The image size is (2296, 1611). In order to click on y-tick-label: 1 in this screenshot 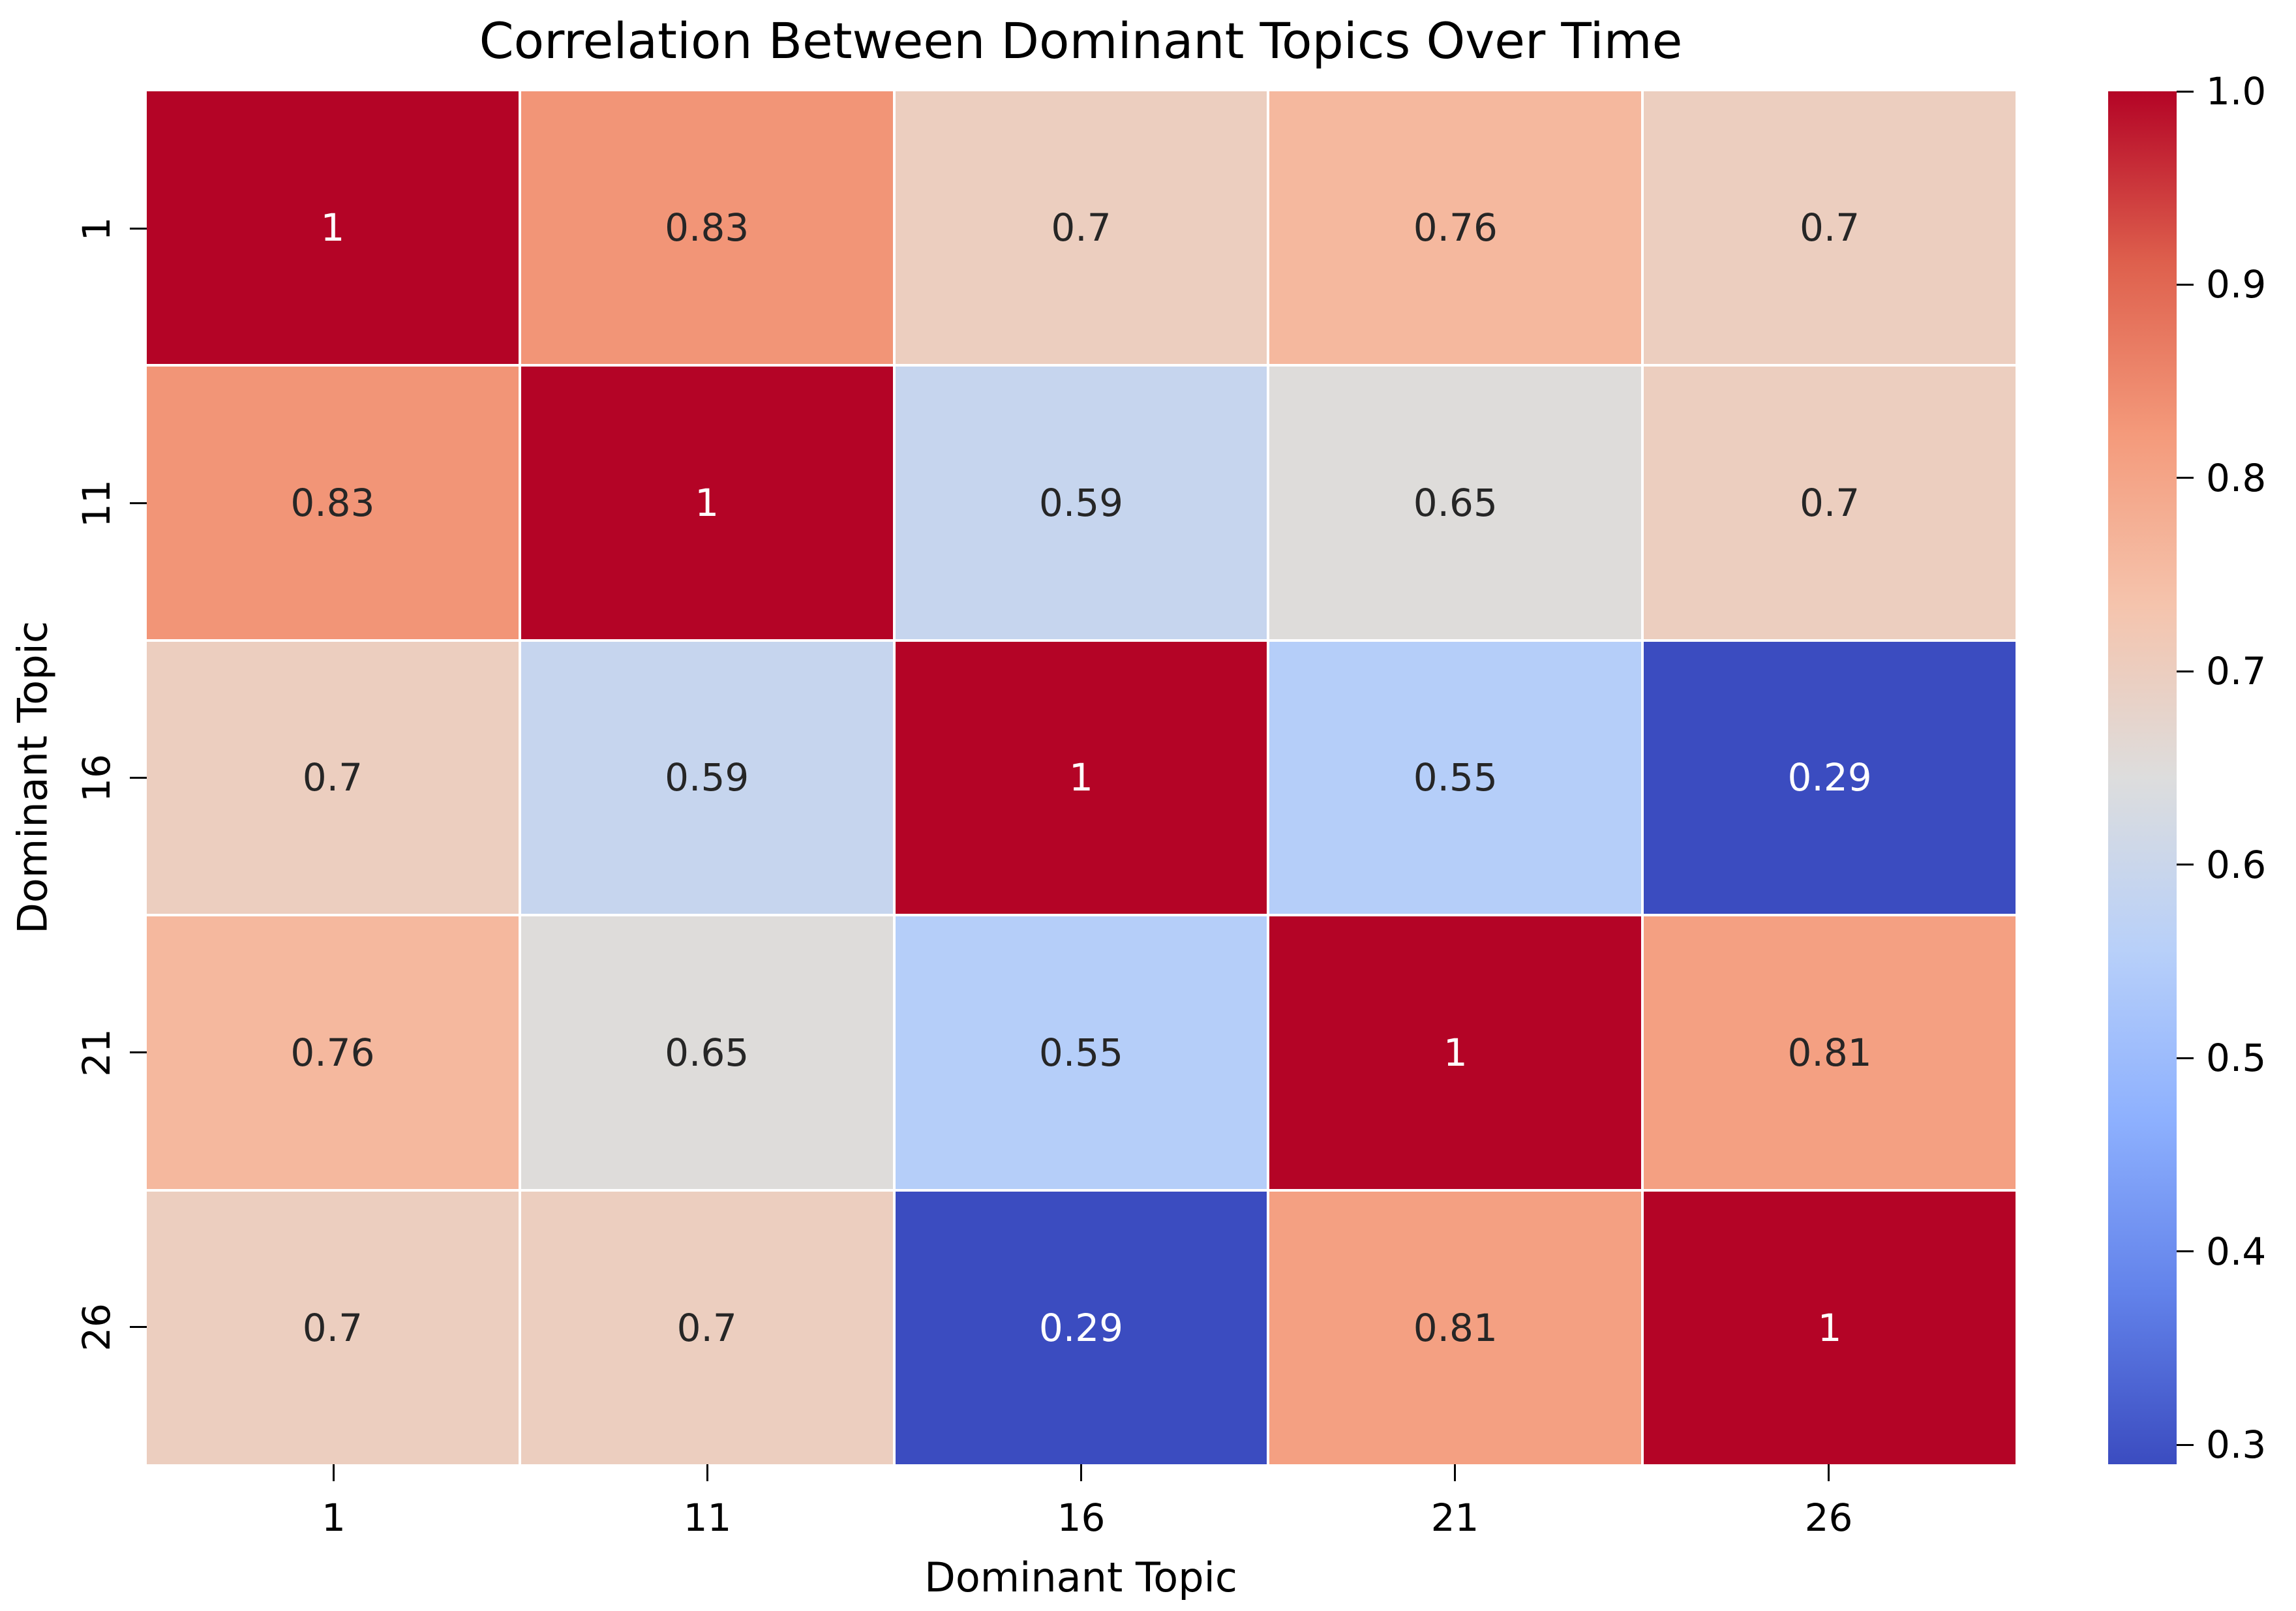, I will do `click(96, 229)`.